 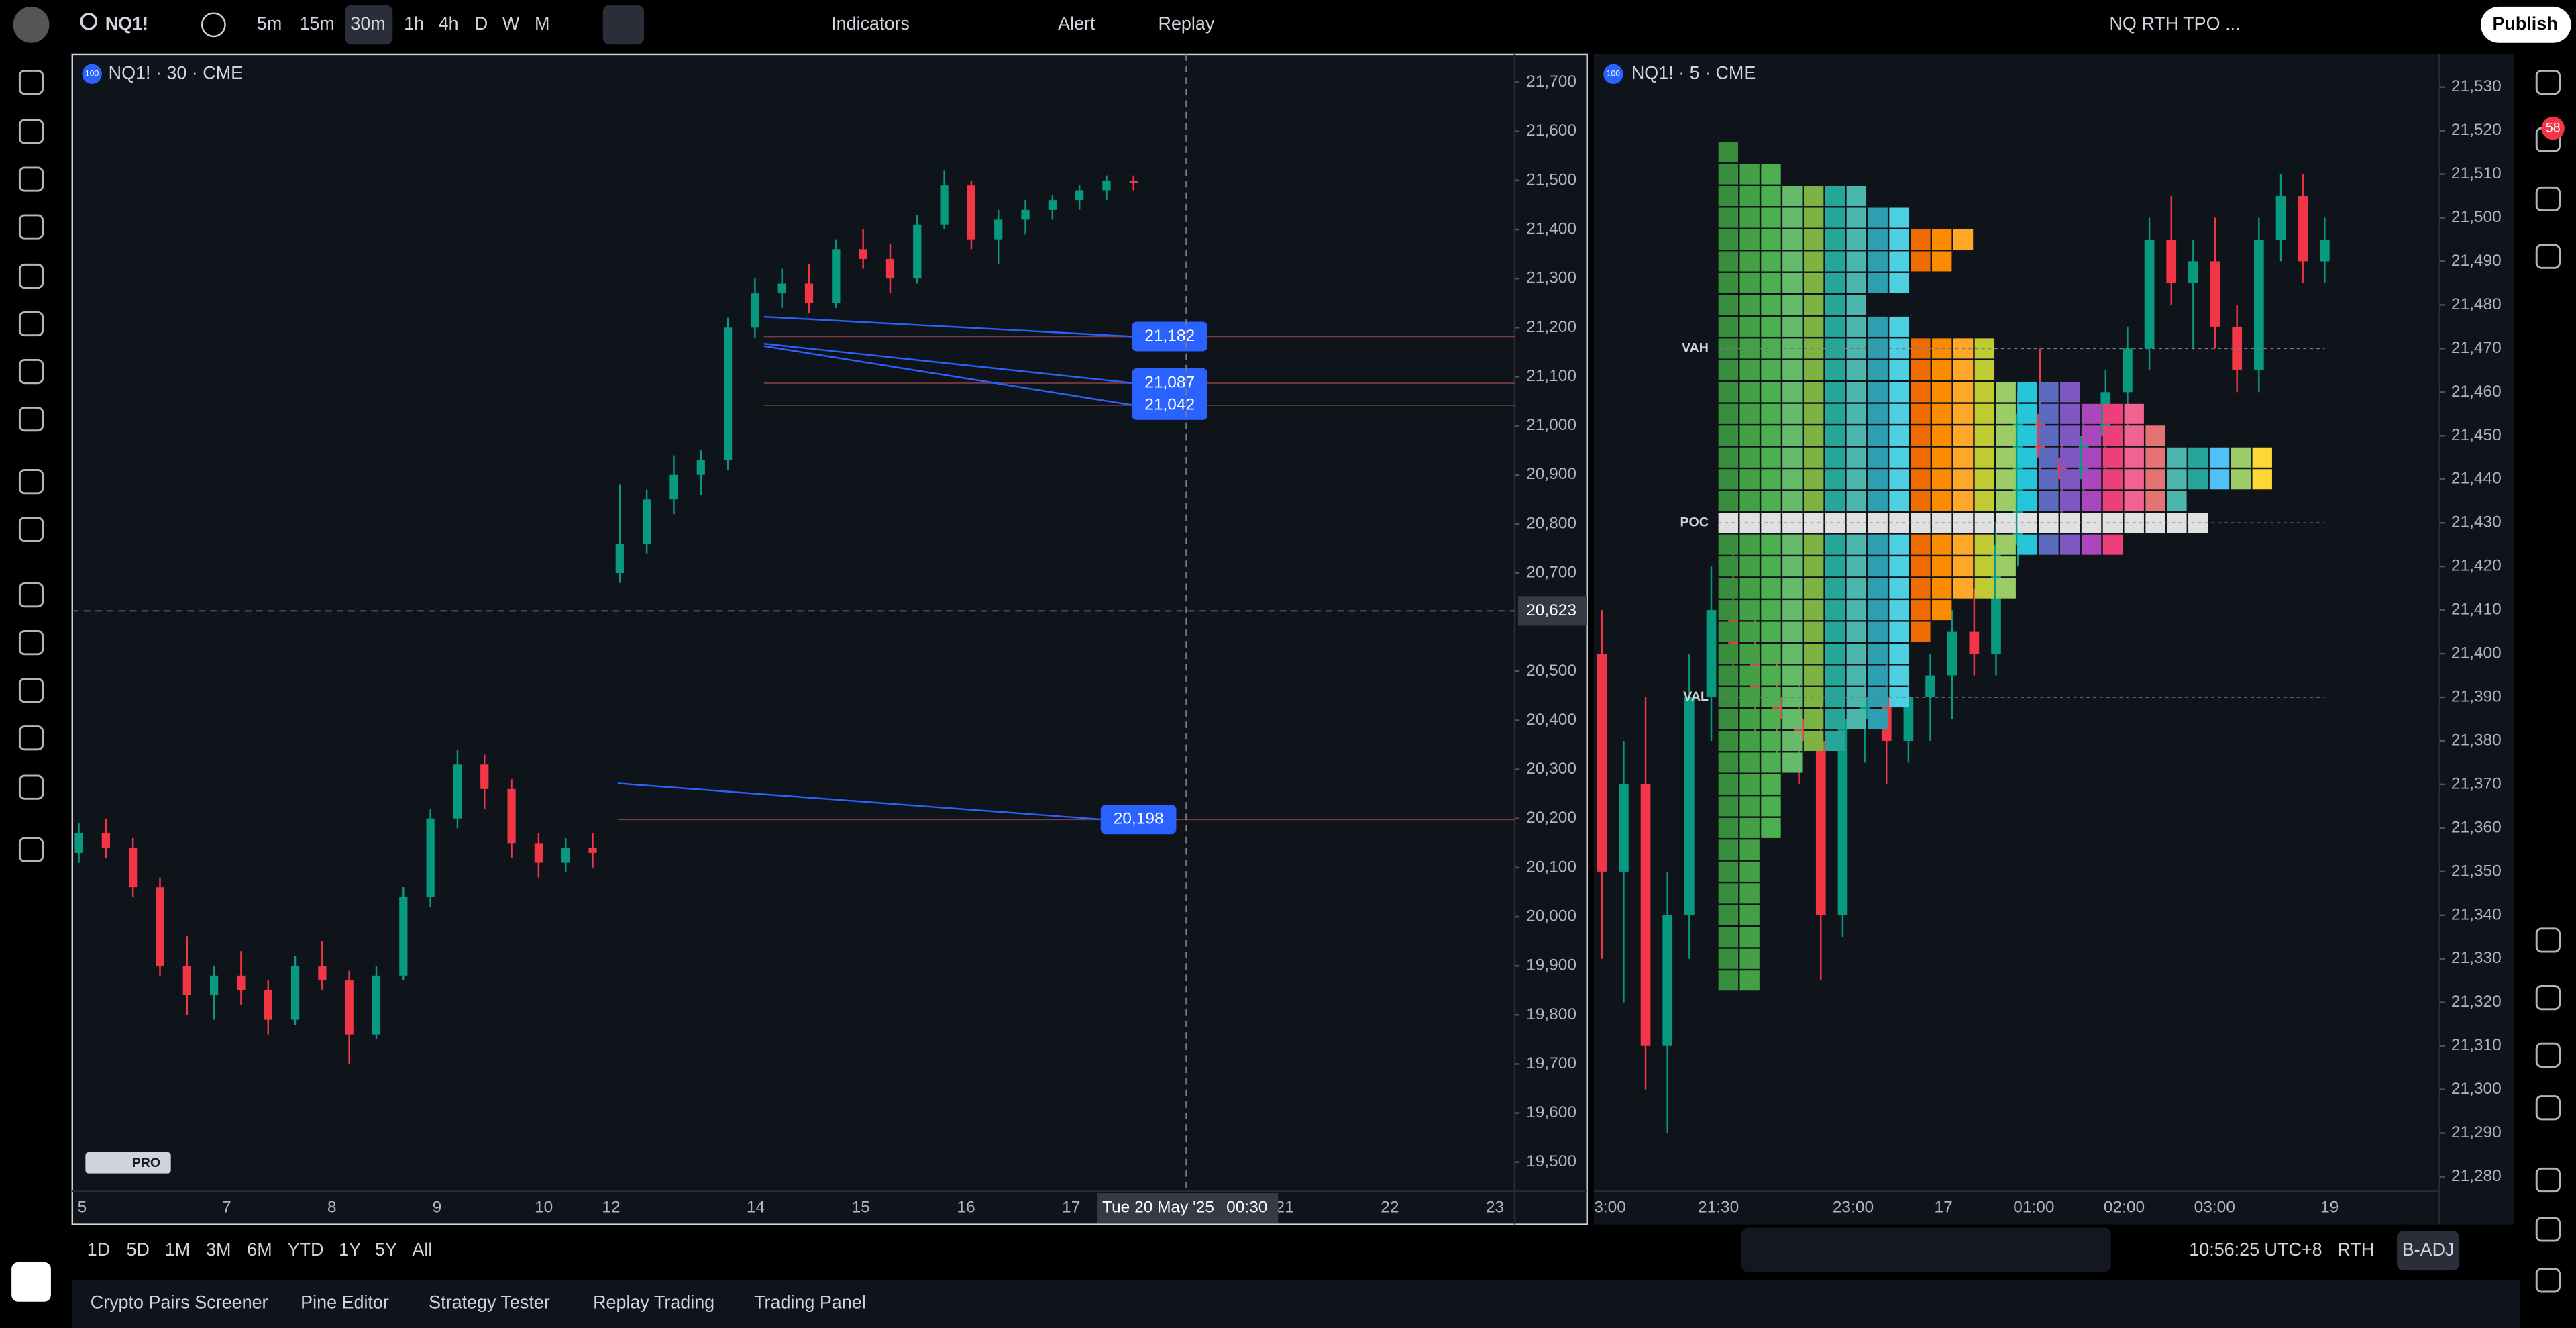 I want to click on add-symbol, so click(x=213, y=25).